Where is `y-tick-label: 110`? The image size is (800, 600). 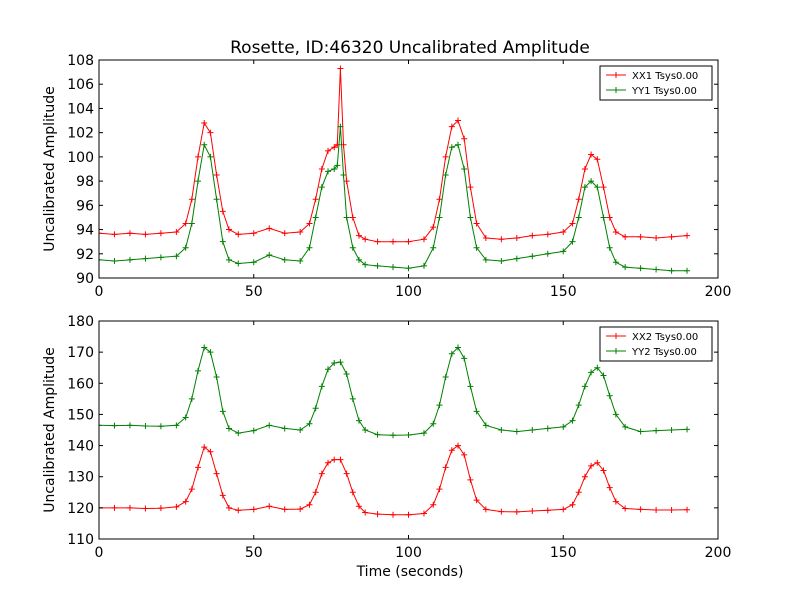 y-tick-label: 110 is located at coordinates (80, 540).